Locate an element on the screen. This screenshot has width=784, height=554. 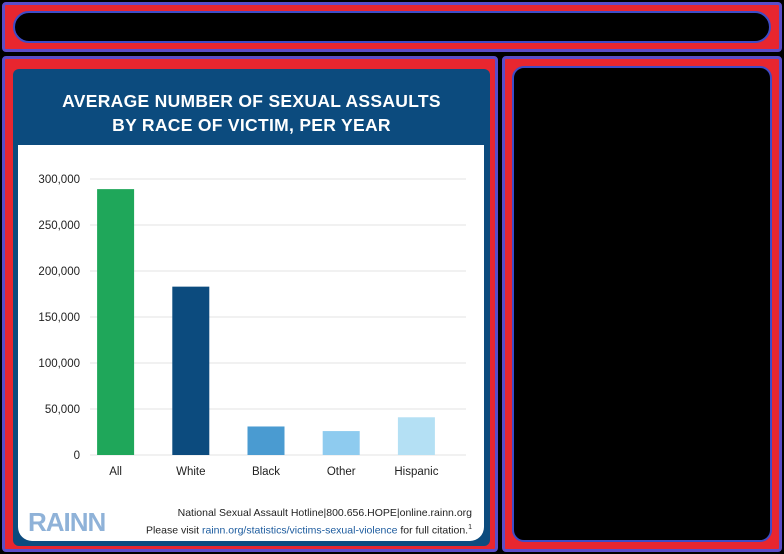
y-tick-label: 250,000 is located at coordinates (59, 226).